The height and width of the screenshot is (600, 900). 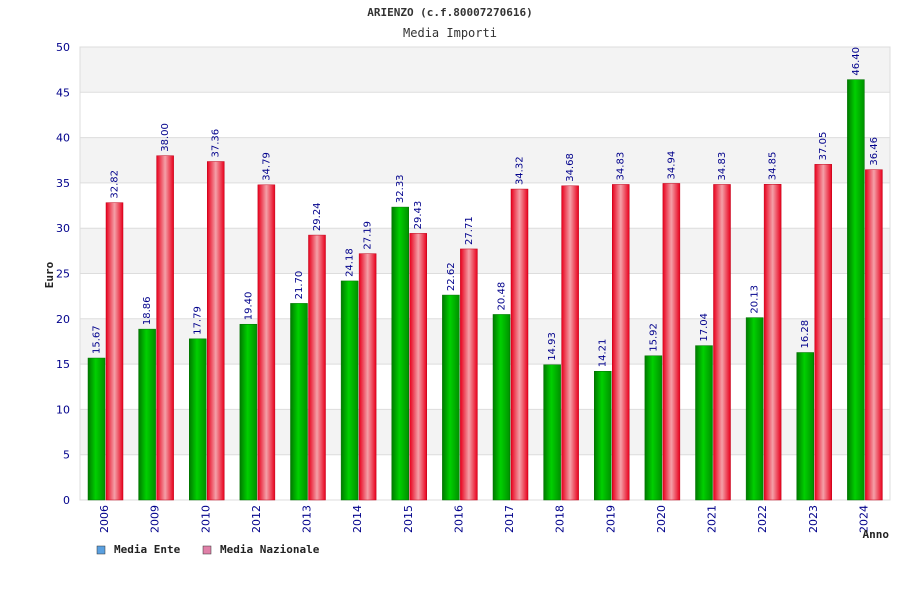 I want to click on x-axis-title: Anno, so click(x=876, y=534).